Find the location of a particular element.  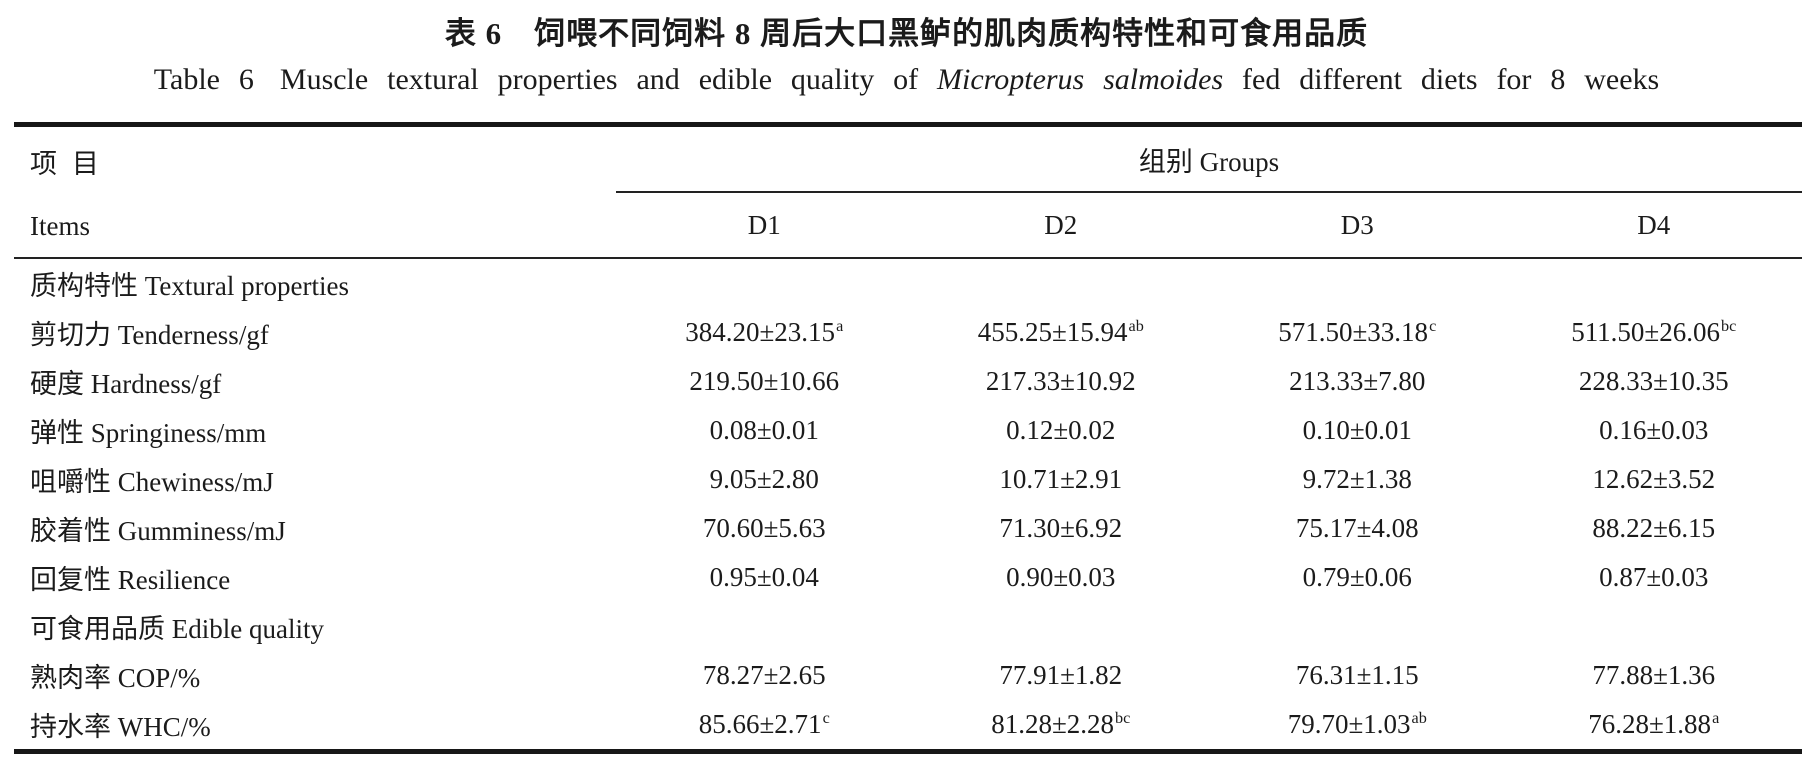

section-label: 质构特性 Textural properties is located at coordinates (190, 286).